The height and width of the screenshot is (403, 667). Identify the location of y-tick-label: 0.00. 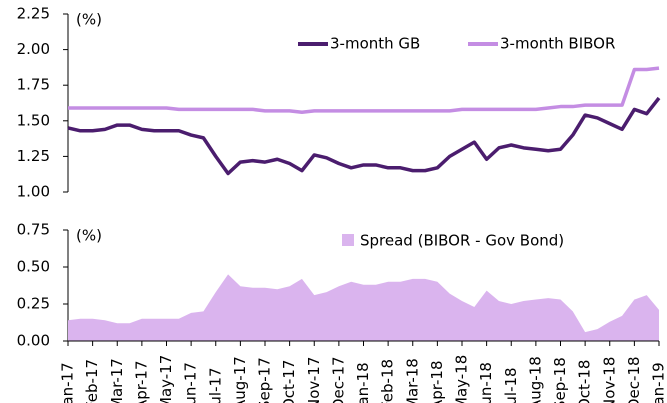
(33, 341).